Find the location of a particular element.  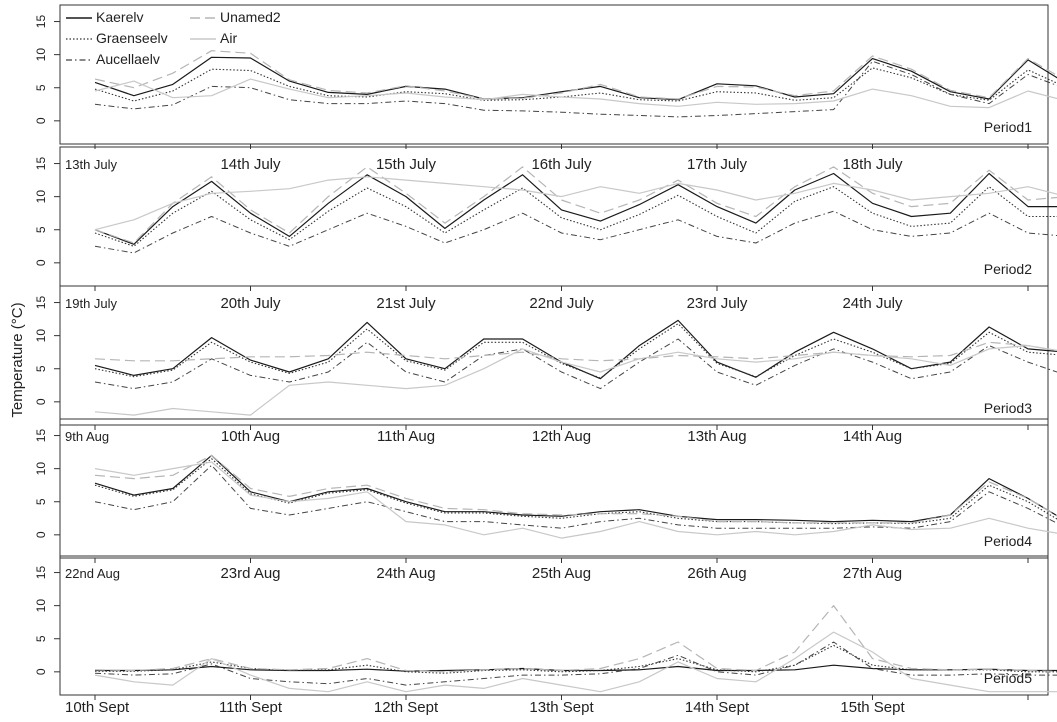

legend-label-unamed2: Unamed2 is located at coordinates (250, 17).